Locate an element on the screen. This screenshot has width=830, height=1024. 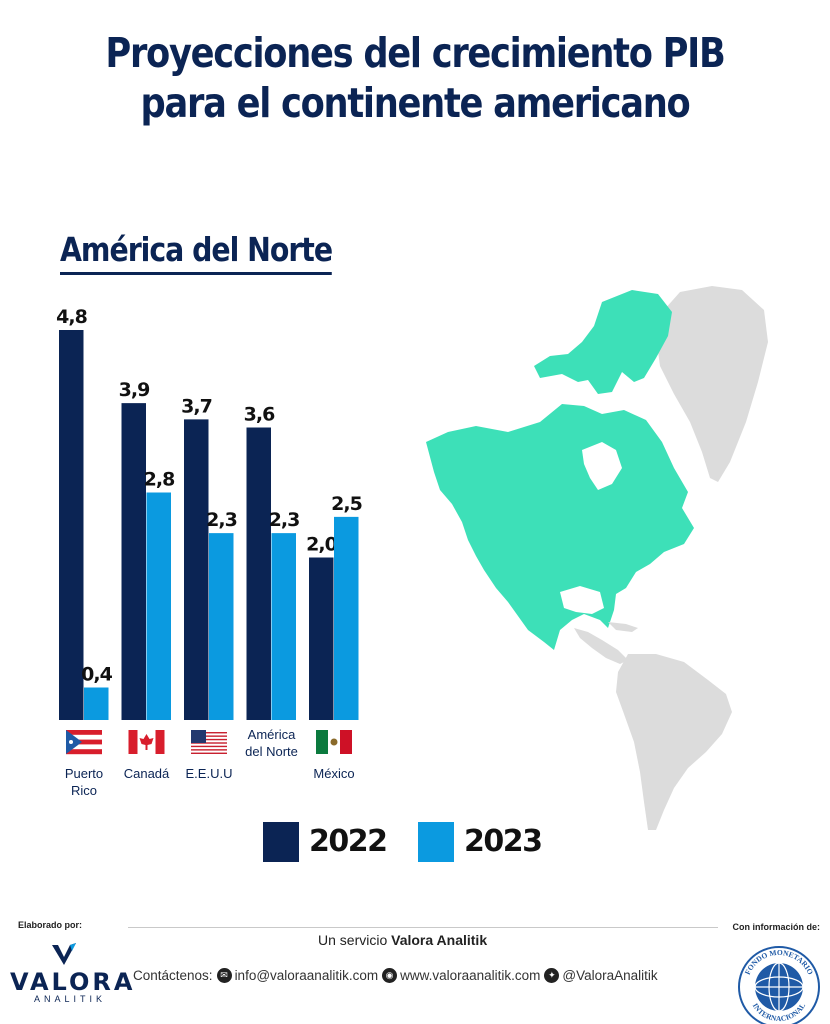
map-arctic-islands is located at coordinates (603, 342).